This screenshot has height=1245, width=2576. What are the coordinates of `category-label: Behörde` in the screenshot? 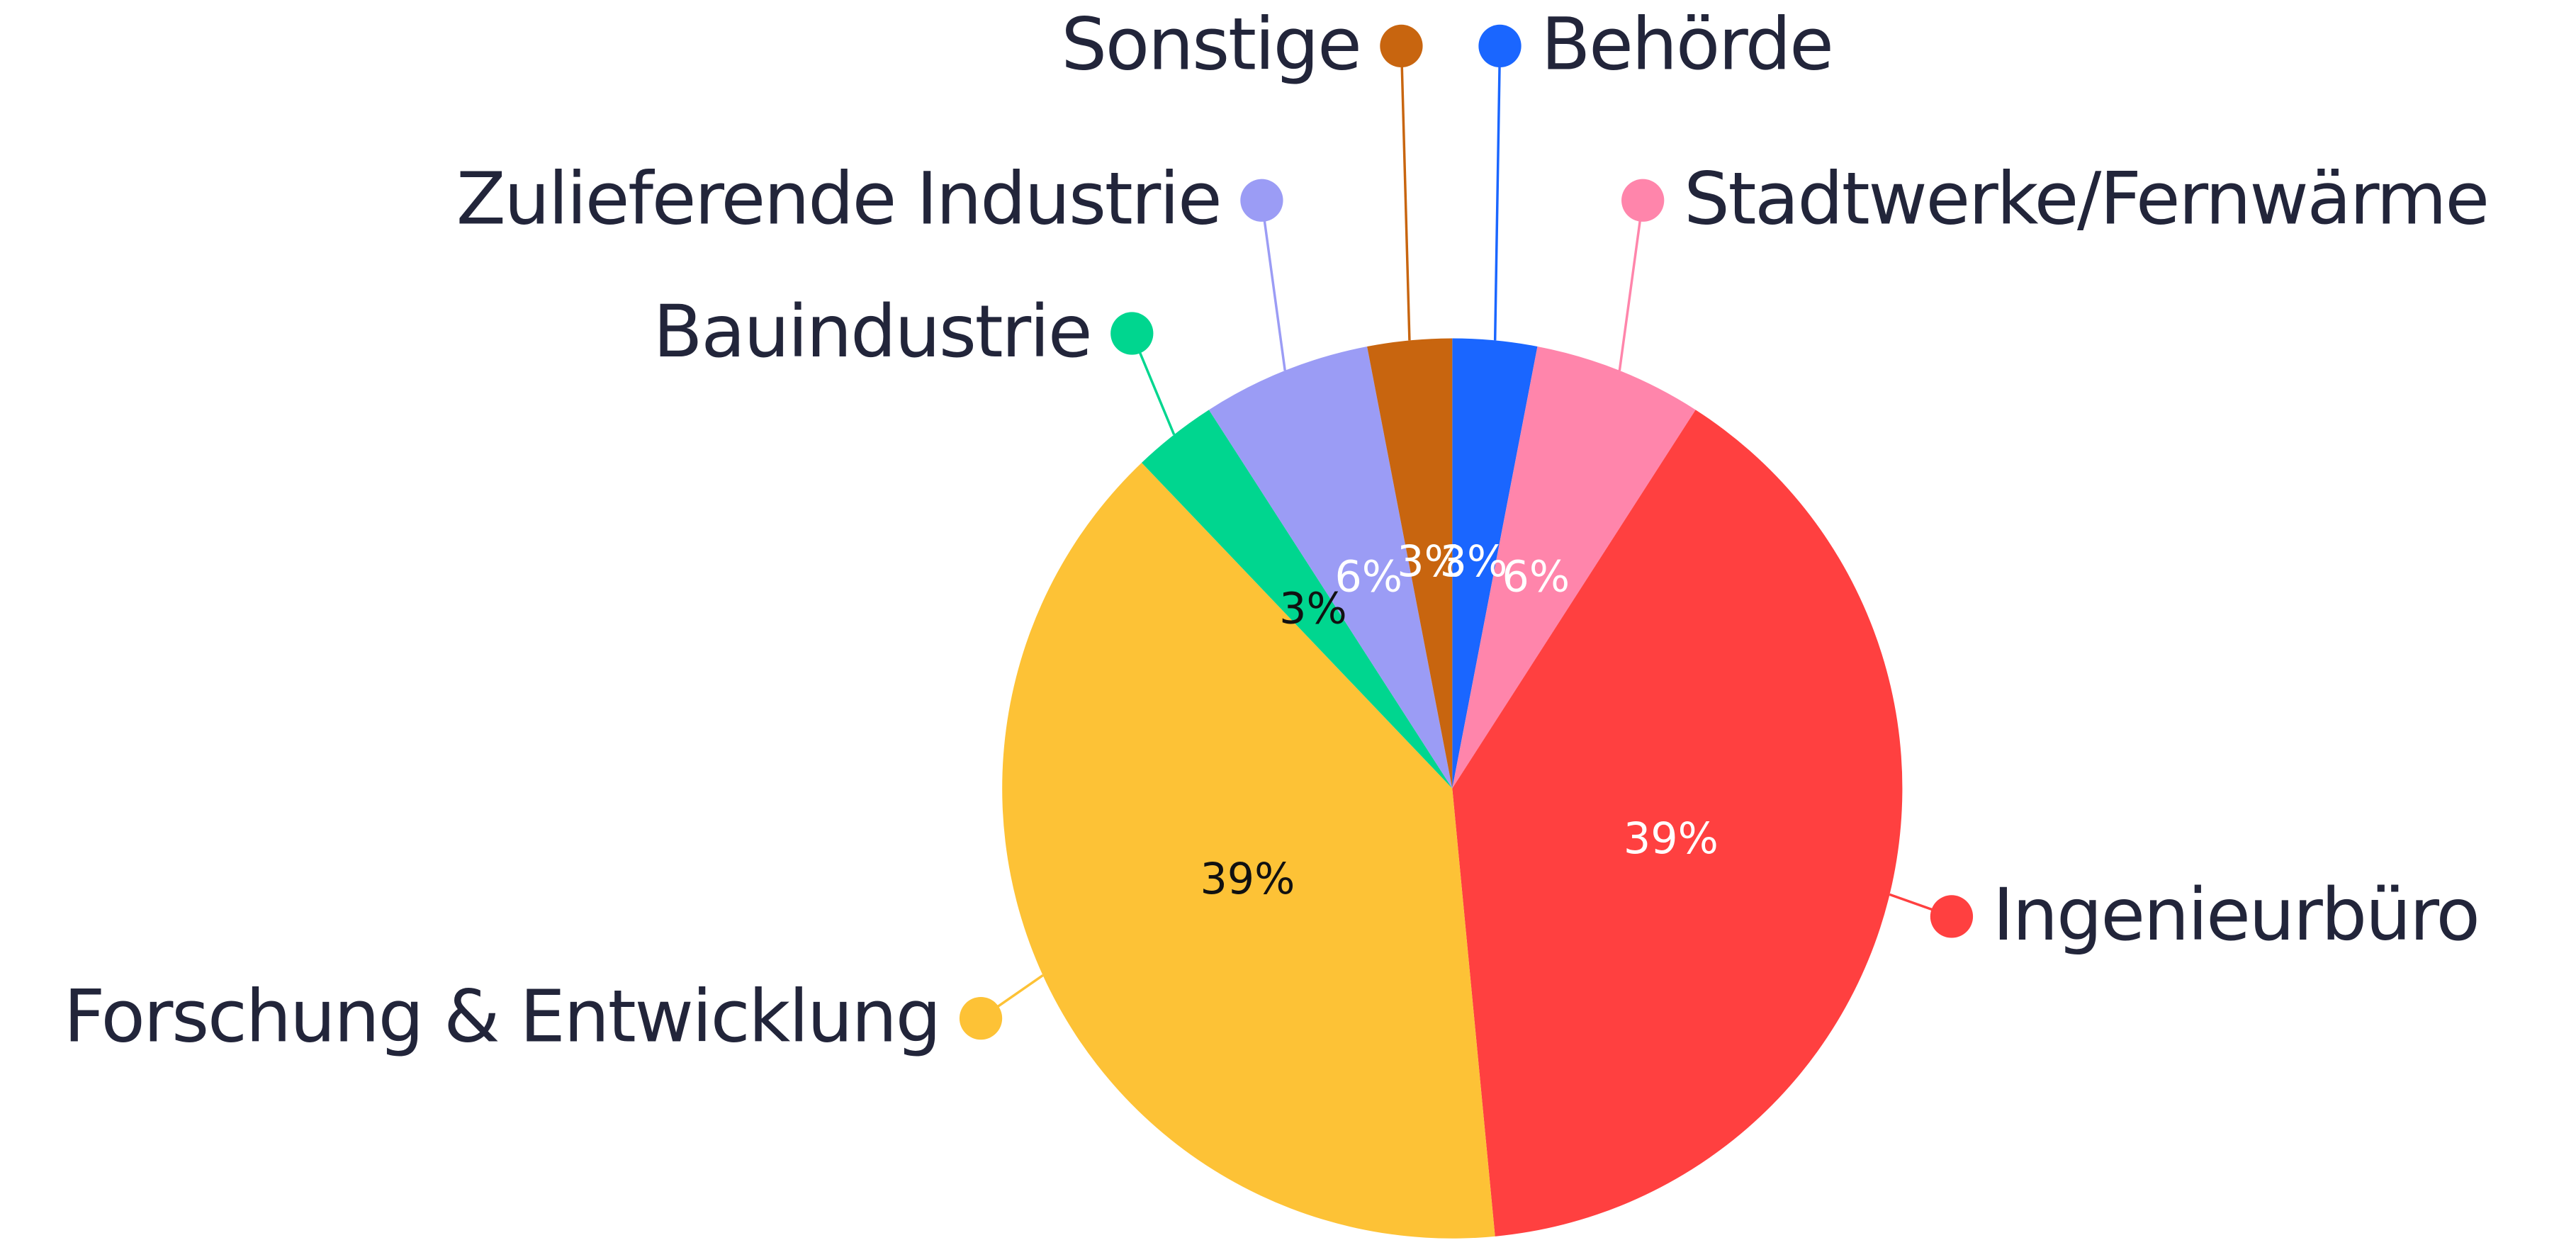 It's located at (1686, 44).